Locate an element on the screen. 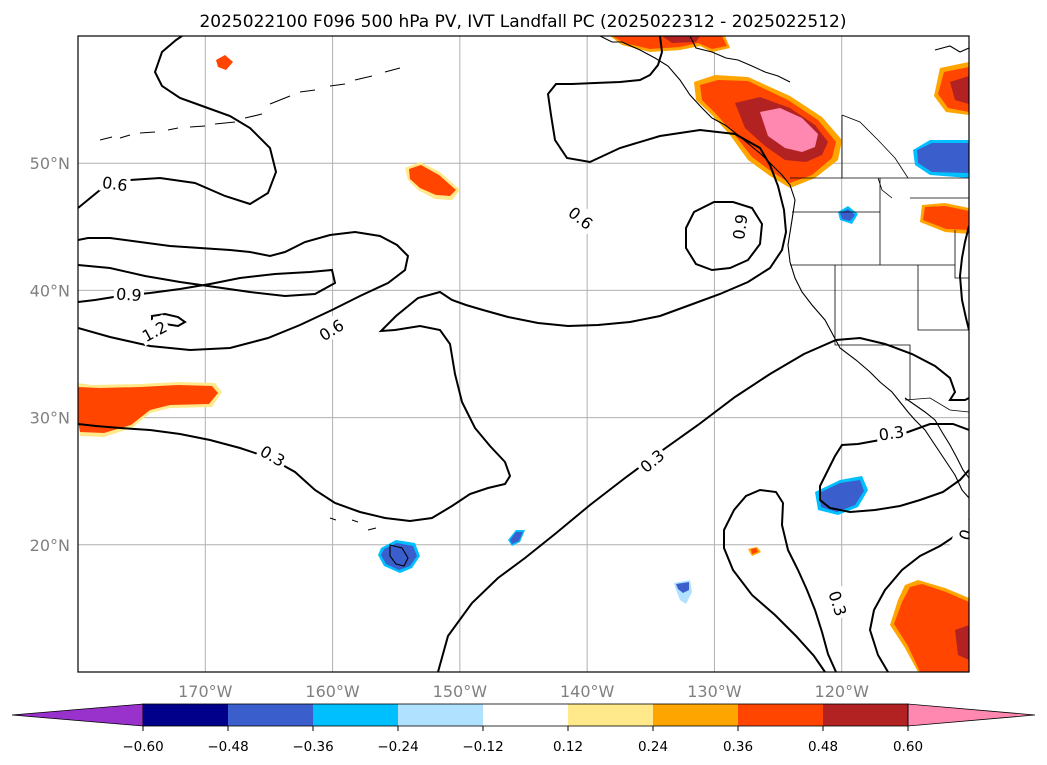 The image size is (1047, 765). contour-0p6-northwest is located at coordinates (178, 122).